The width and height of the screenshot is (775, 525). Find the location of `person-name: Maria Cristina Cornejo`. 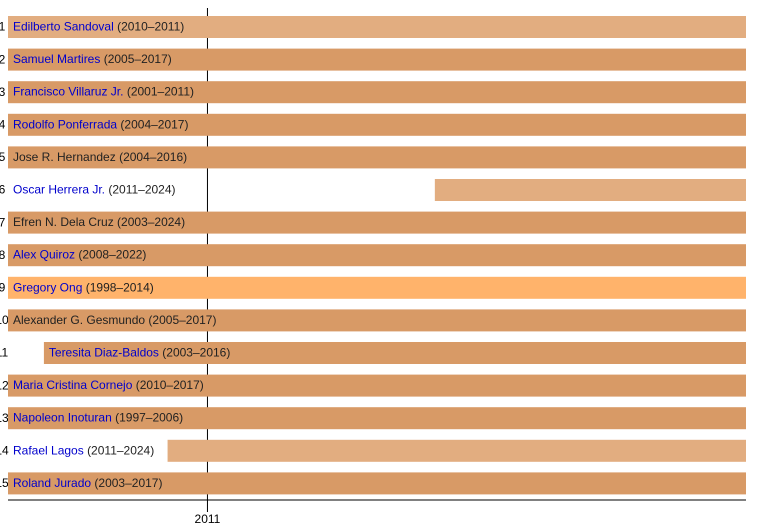

person-name: Maria Cristina Cornejo is located at coordinates (73, 385).